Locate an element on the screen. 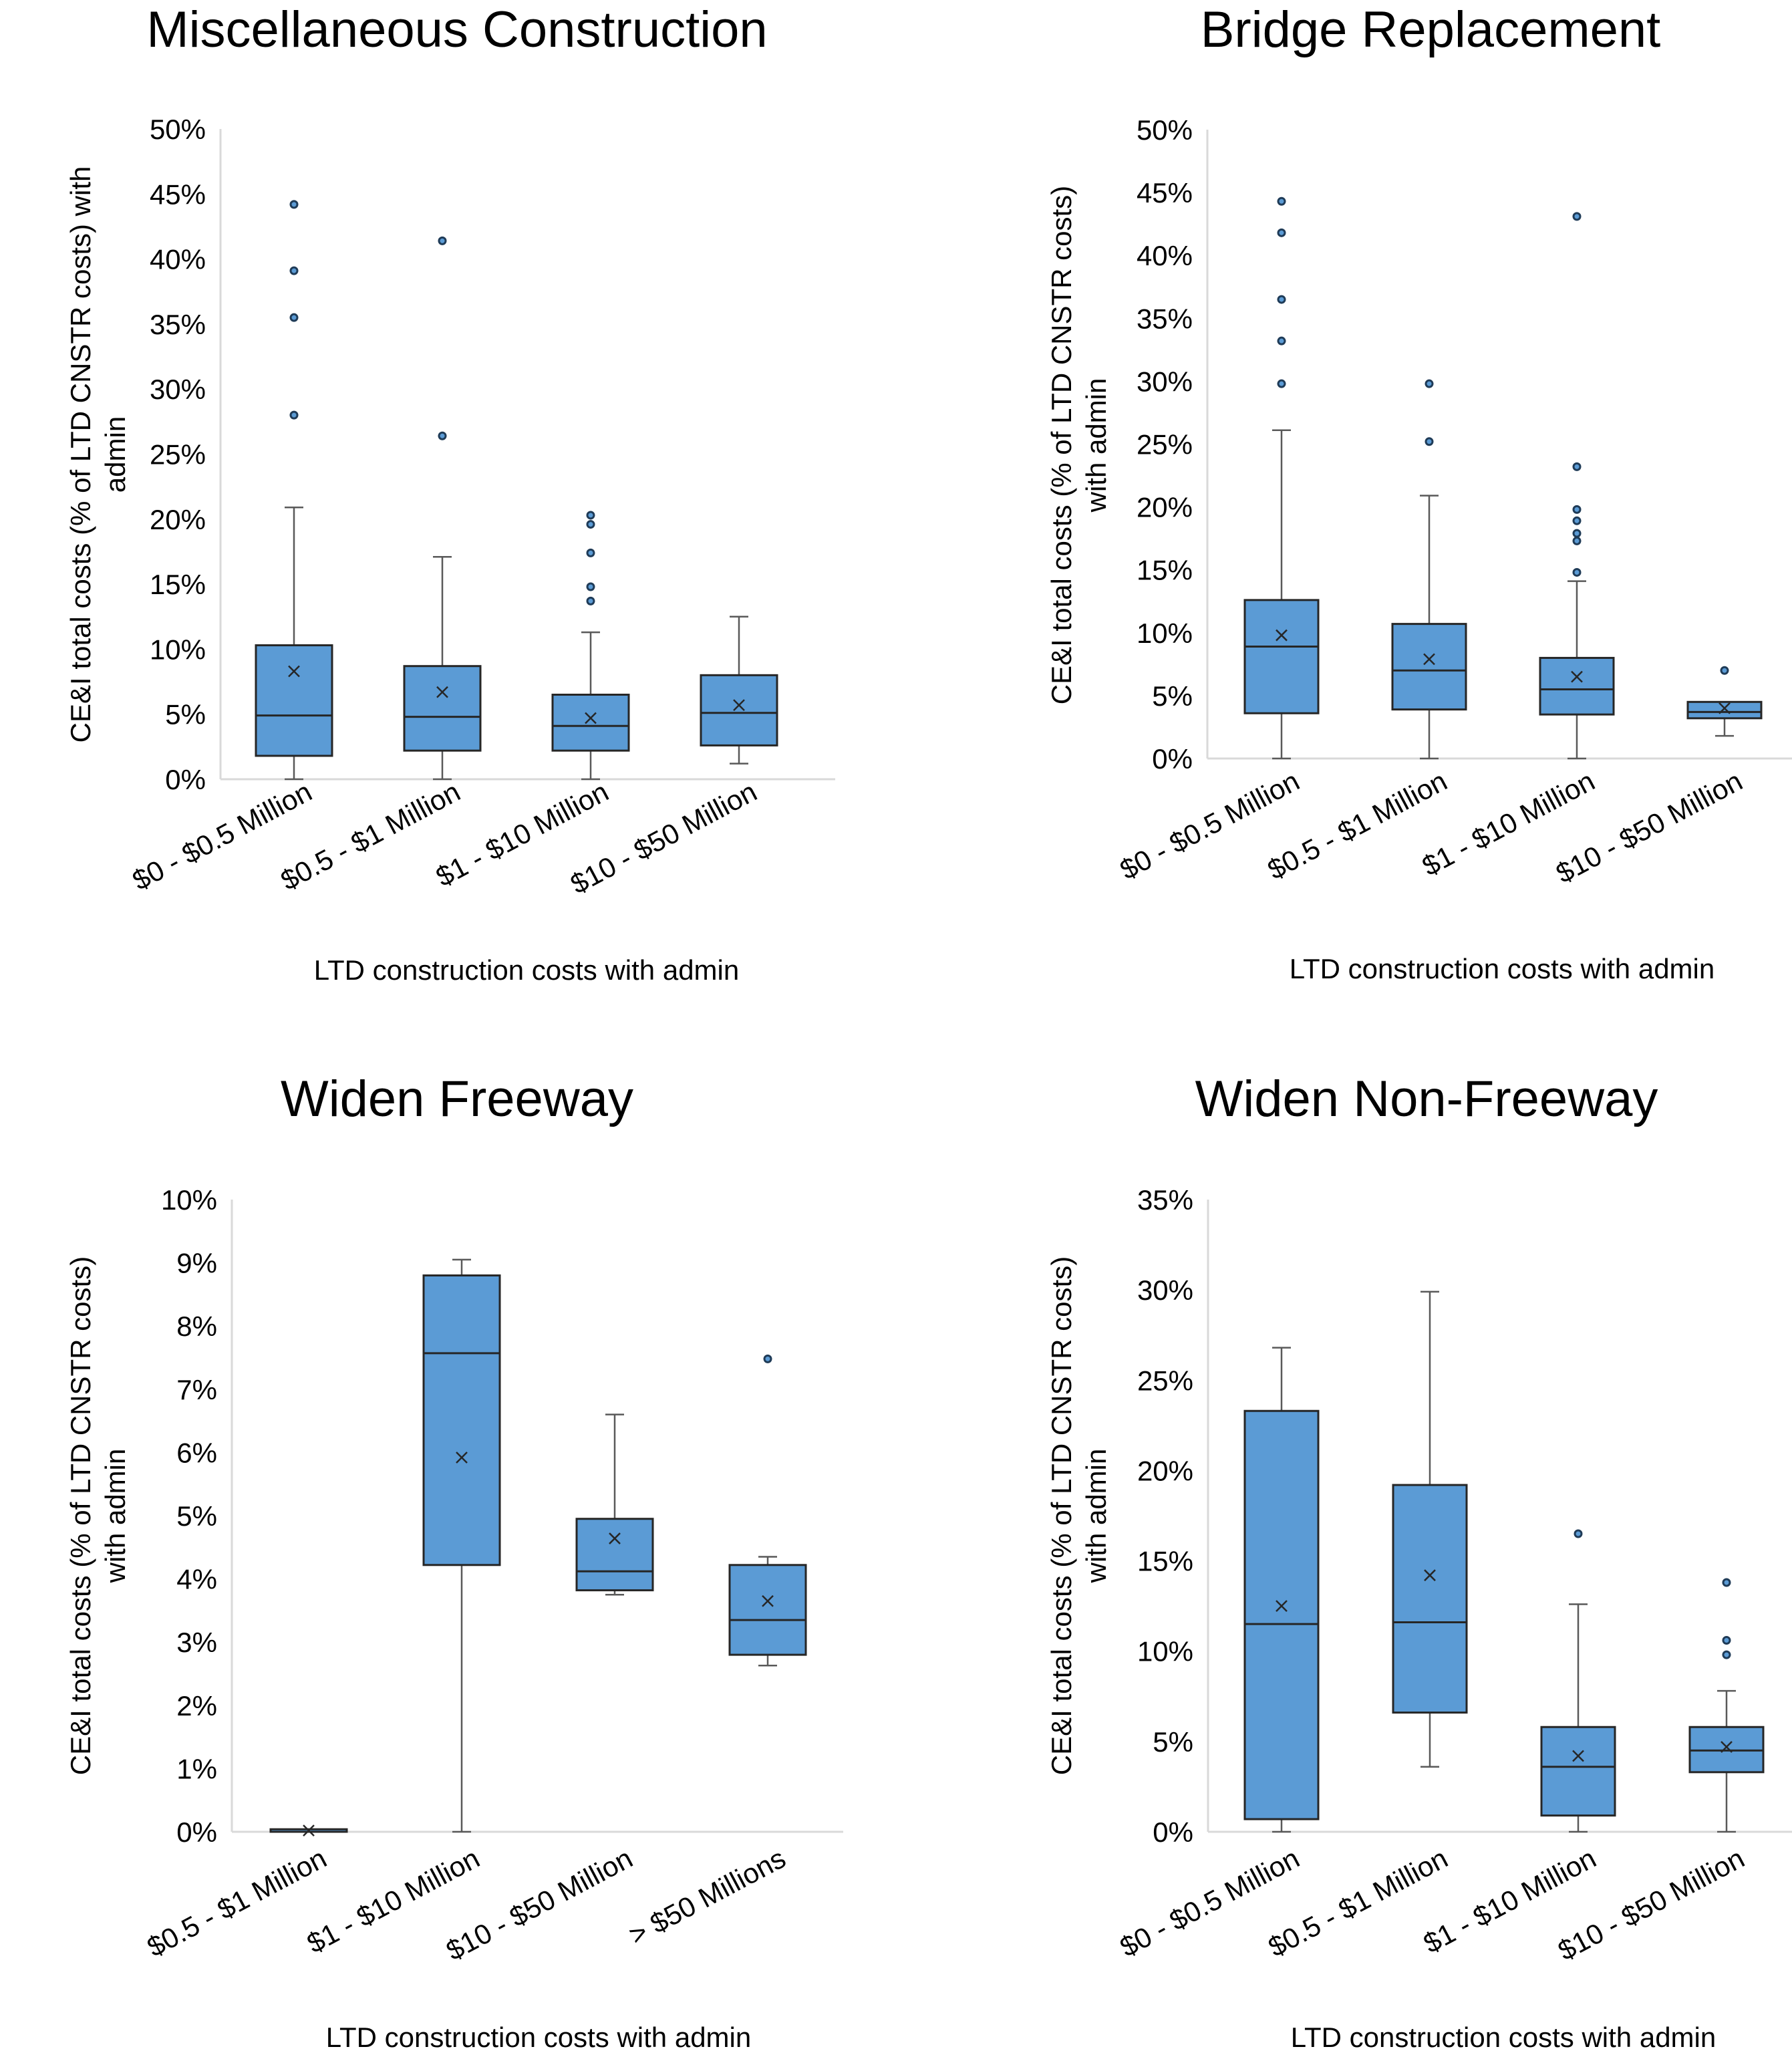  x-tick-label: $0.5 - $1 Million is located at coordinates (237, 1903).